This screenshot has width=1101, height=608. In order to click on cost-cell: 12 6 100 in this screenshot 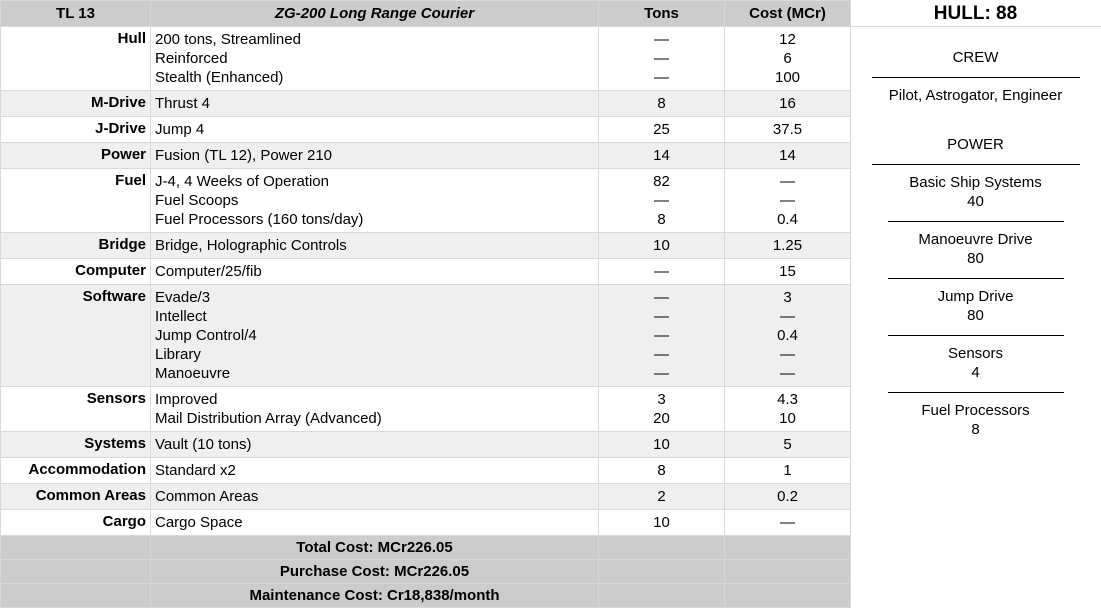, I will do `click(787, 58)`.